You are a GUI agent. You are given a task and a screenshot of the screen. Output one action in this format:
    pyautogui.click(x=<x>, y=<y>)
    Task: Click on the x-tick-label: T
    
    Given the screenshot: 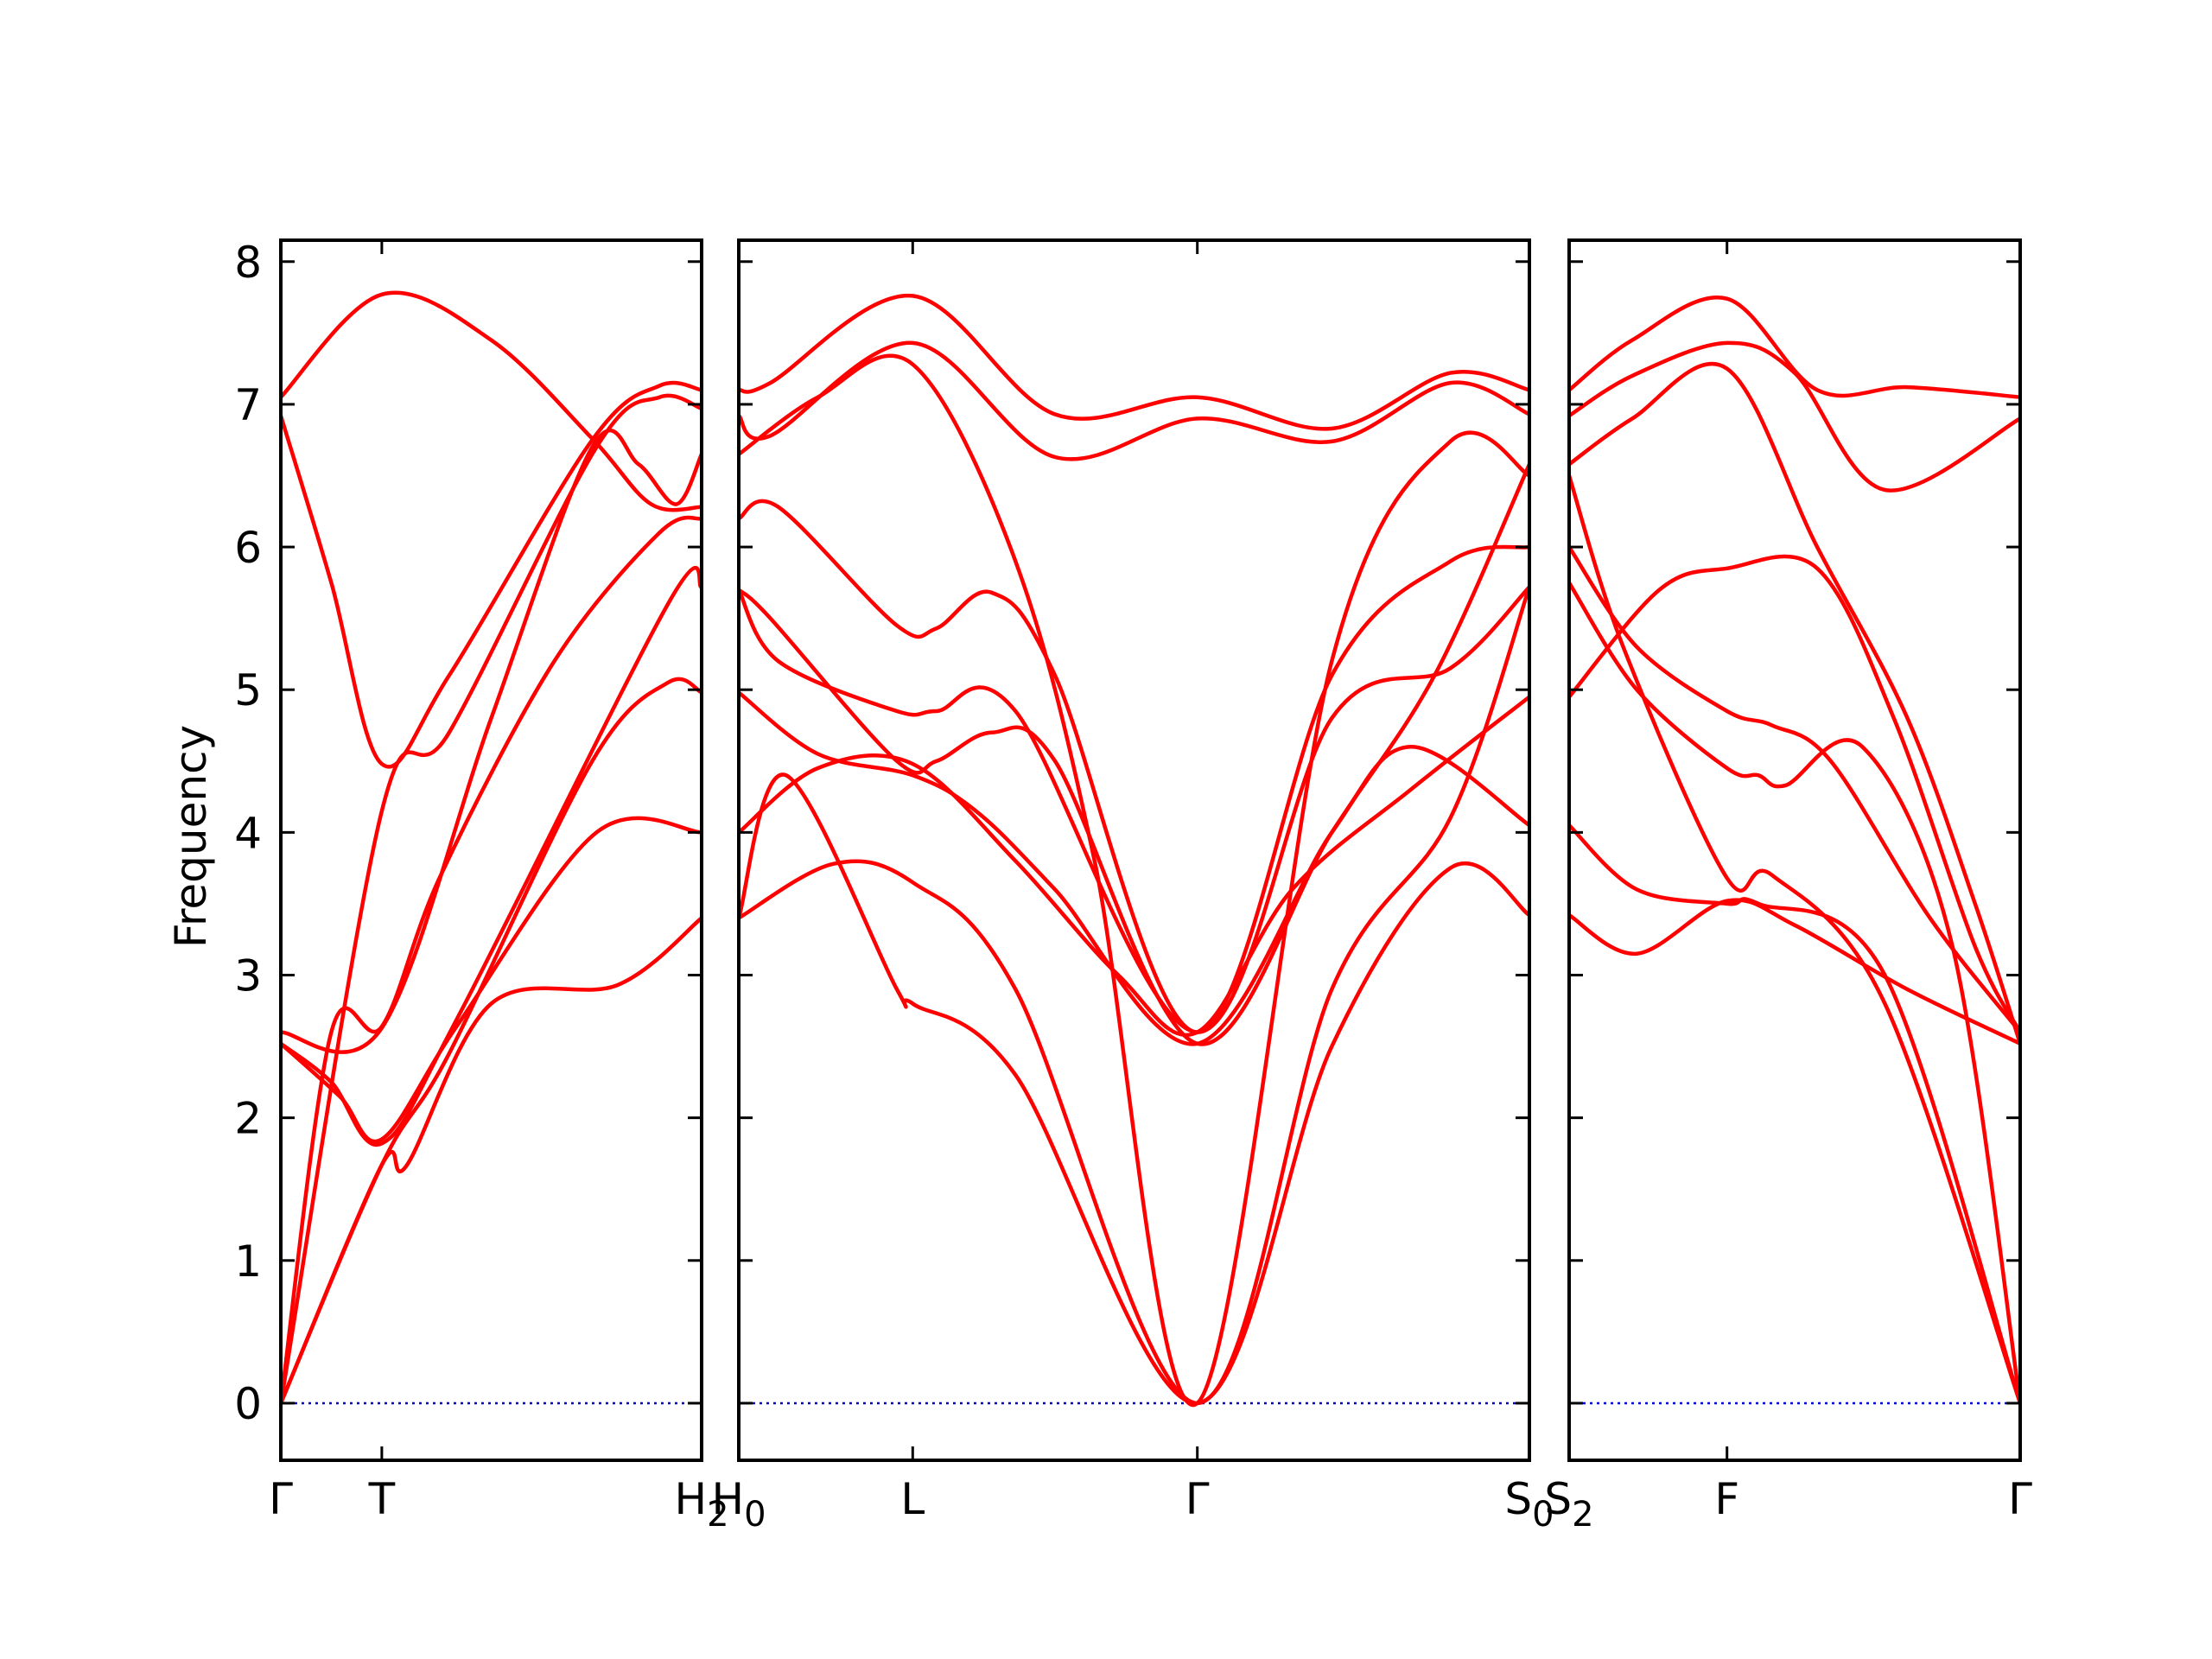 What is the action you would take?
    pyautogui.click(x=382, y=1499)
    